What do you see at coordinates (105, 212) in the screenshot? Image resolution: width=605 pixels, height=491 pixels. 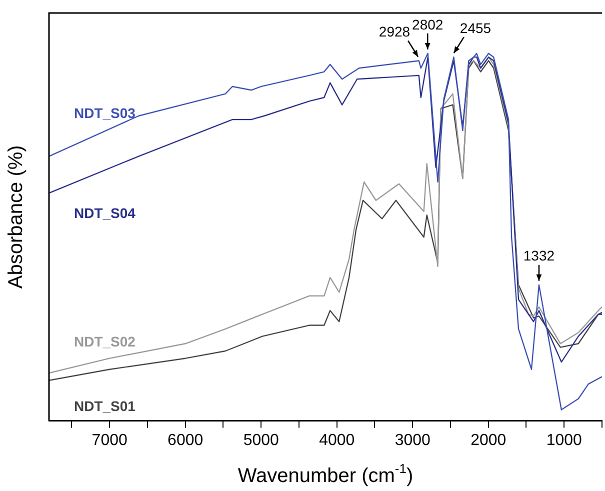 I see `series-label: NDT_S04` at bounding box center [105, 212].